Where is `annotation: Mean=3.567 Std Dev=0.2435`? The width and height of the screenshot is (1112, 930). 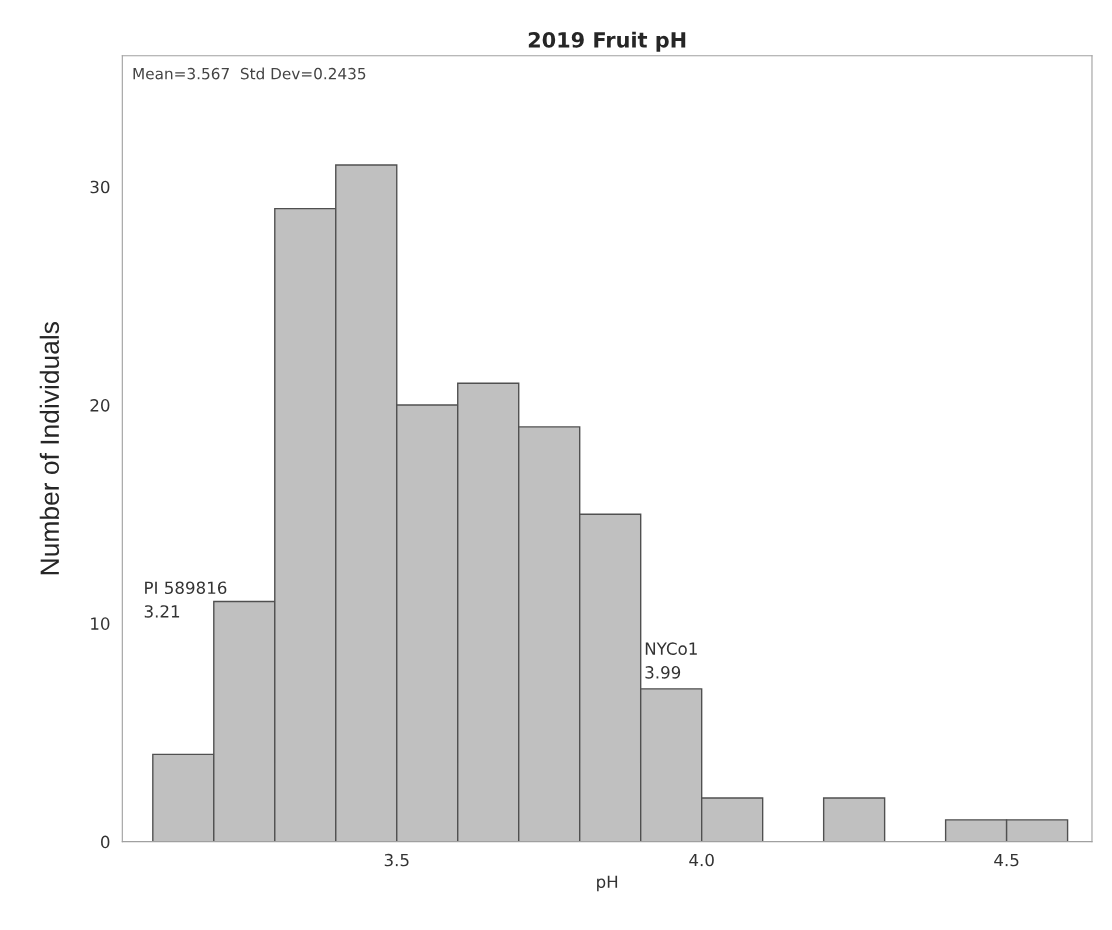 annotation: Mean=3.567 Std Dev=0.2435 is located at coordinates (249, 73).